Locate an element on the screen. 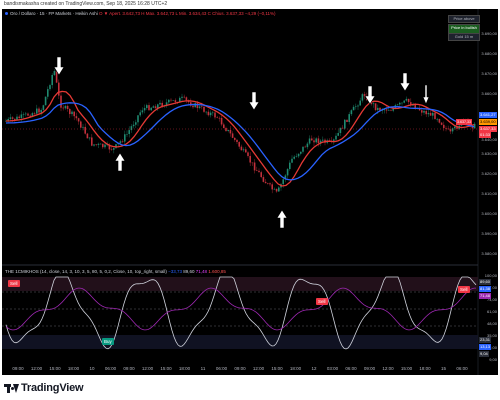  price-label: 3.580,00 is located at coordinates (489, 253).